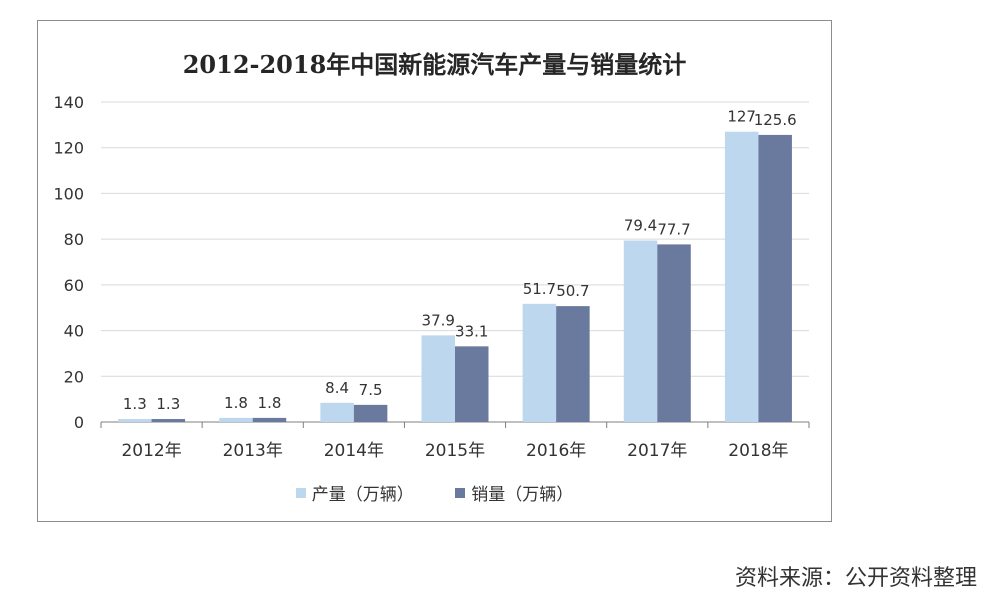 Image resolution: width=987 pixels, height=604 pixels. Describe the element at coordinates (135, 404) in the screenshot. I see `data-label-production: 1.3` at that location.